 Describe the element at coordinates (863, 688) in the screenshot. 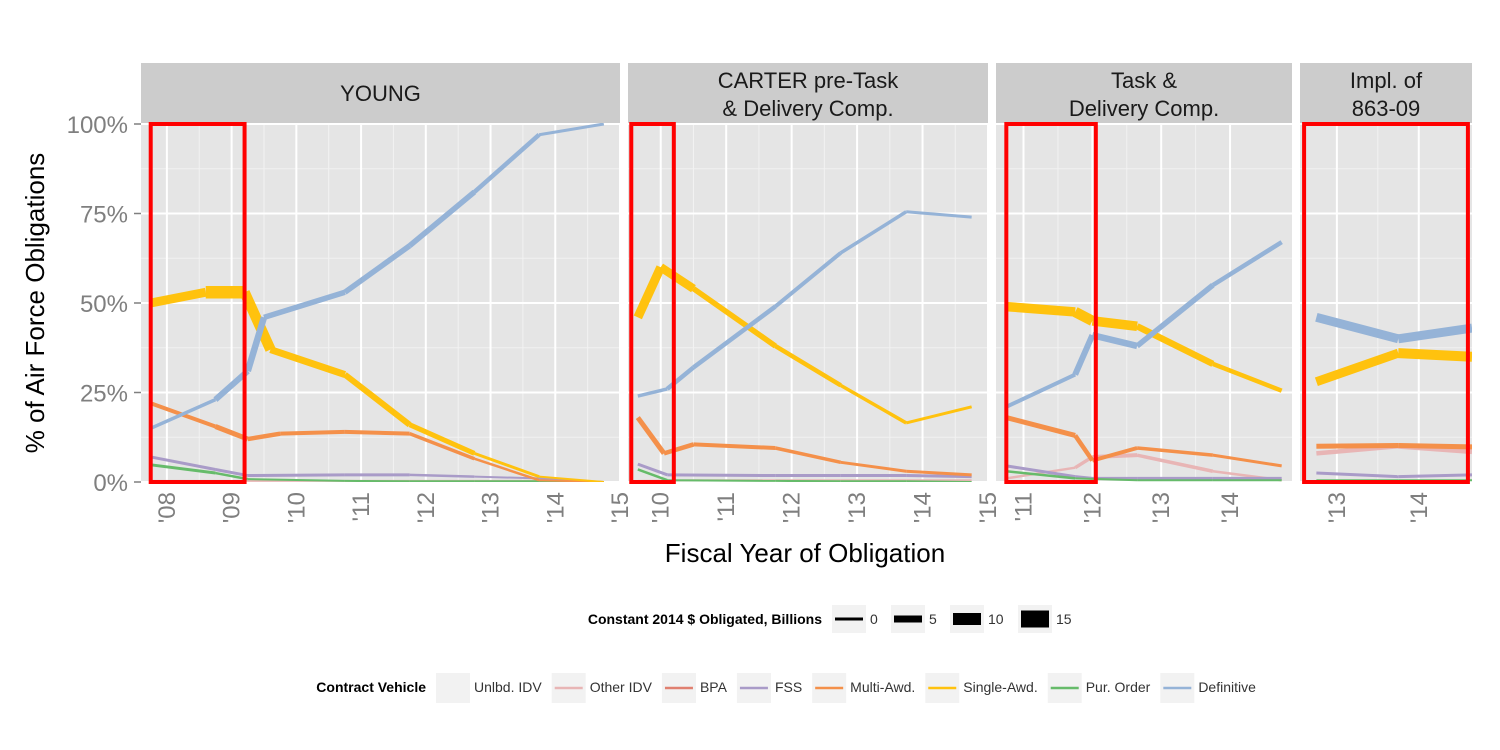

I see `color-legend-item-multi-awd: Multi-Awd.` at that location.